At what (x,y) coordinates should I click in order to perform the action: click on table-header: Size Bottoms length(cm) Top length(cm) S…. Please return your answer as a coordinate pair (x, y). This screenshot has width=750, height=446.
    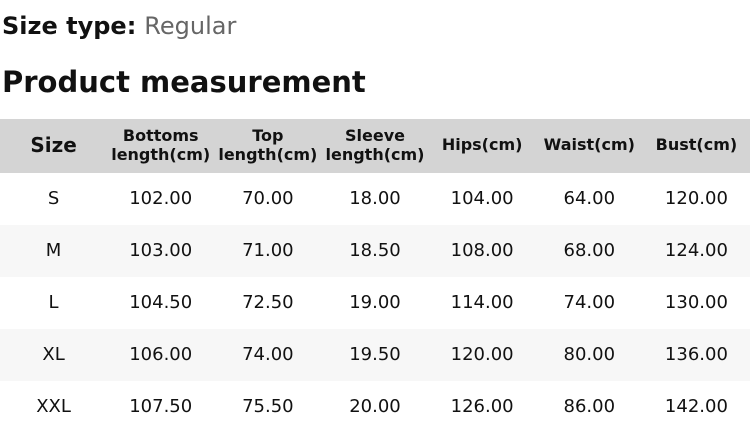
    Looking at the image, I should click on (375, 145).